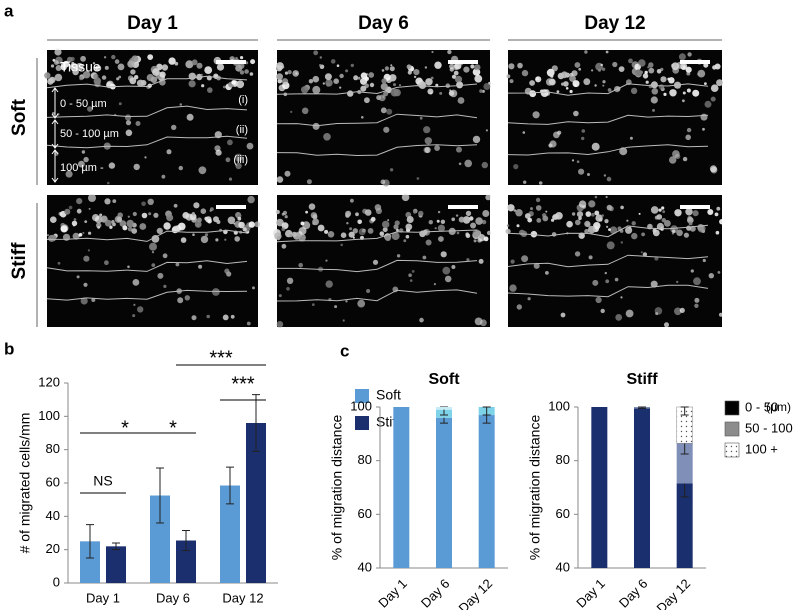  Describe the element at coordinates (173, 597) in the screenshot. I see `x-tick-label: Day 6` at that location.